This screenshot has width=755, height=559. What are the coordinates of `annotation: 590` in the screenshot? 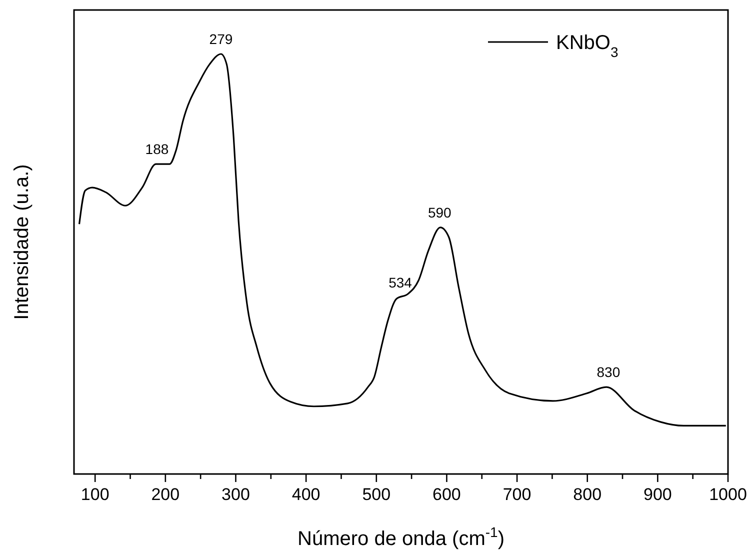 It's located at (440, 212).